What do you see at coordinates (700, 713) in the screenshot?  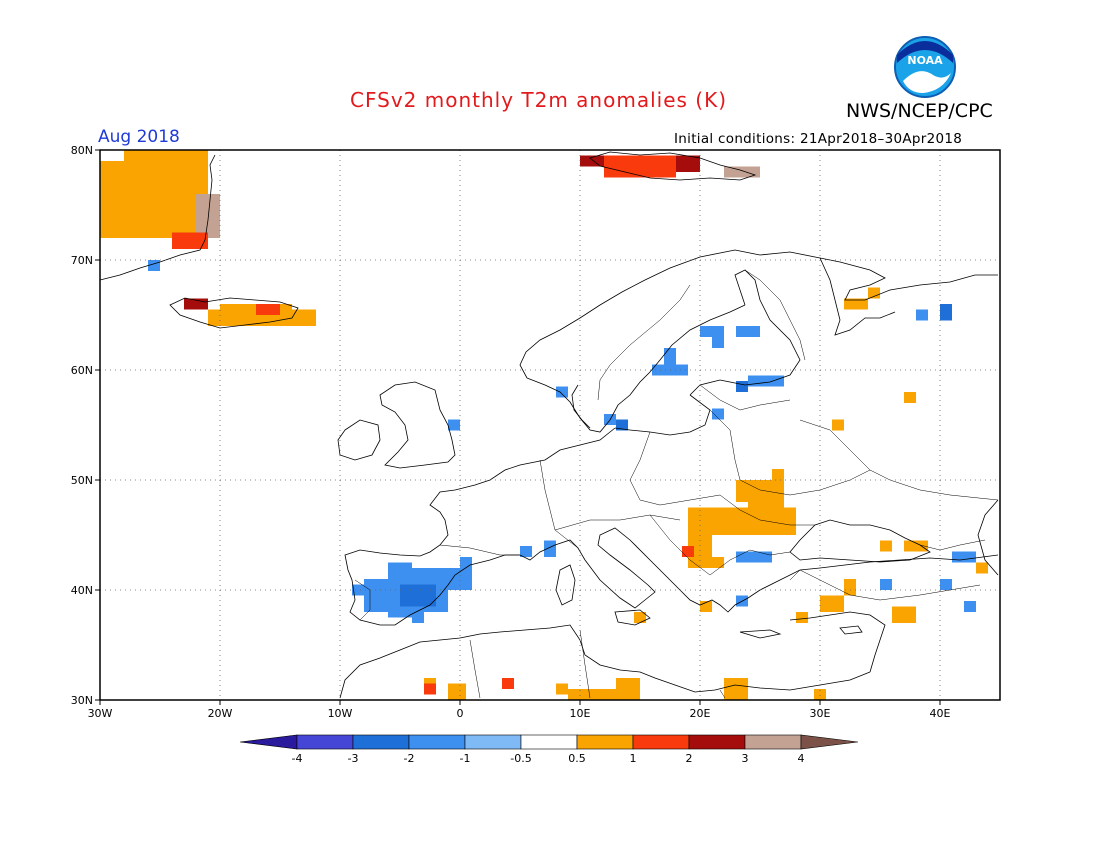 I see `x-tick-label: 20E` at bounding box center [700, 713].